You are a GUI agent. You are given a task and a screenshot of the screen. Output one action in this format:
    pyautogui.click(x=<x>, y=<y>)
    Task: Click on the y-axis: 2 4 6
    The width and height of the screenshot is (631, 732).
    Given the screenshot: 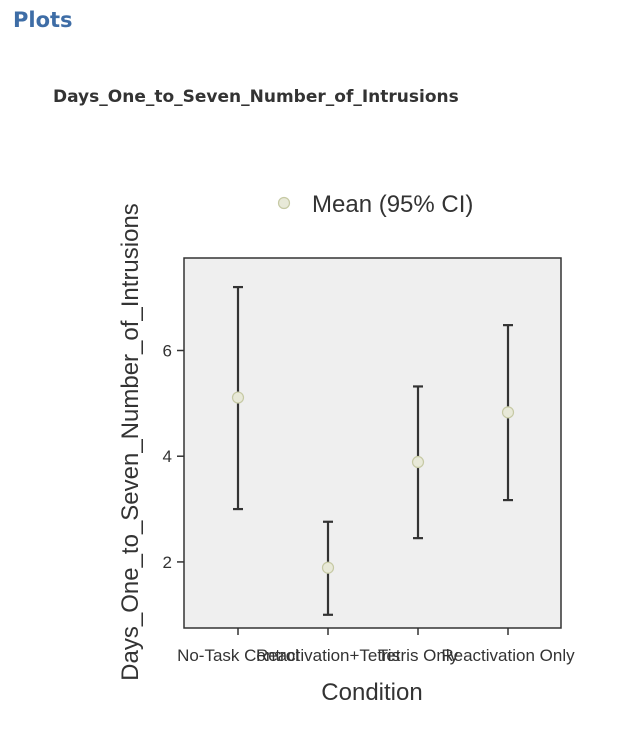 What is the action you would take?
    pyautogui.click(x=173, y=457)
    